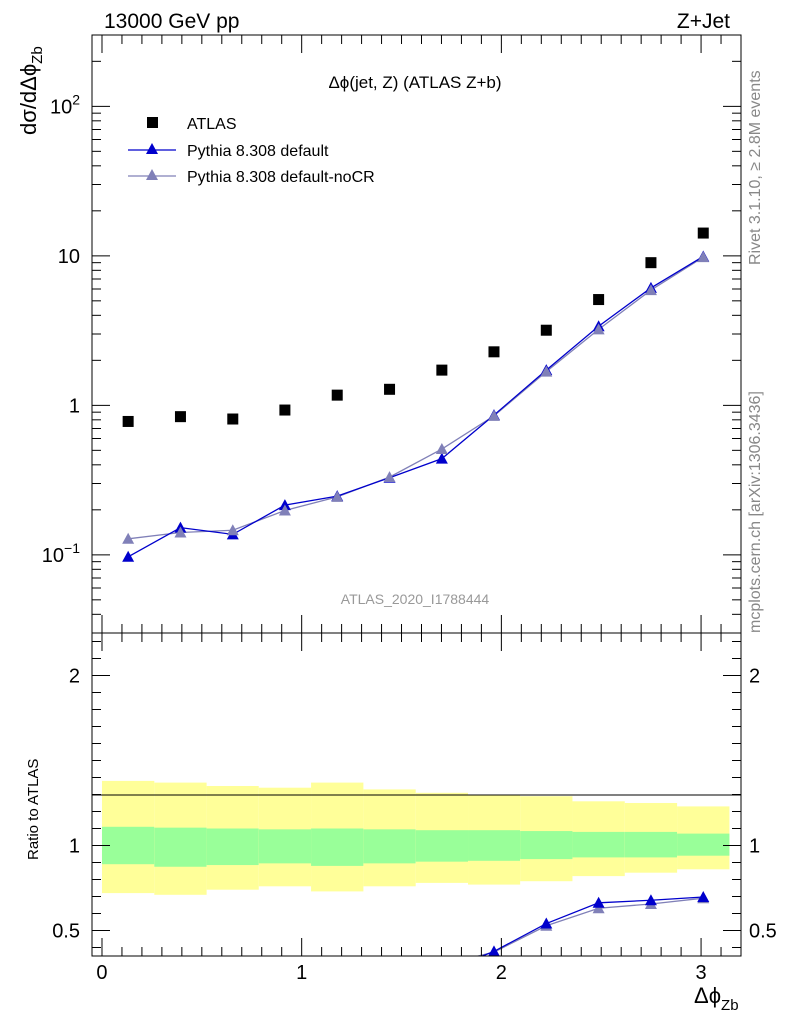 This screenshot has width=786, height=1024. Describe the element at coordinates (763, 932) in the screenshot. I see `ratio-y-tick-label-right: 0.5` at that location.